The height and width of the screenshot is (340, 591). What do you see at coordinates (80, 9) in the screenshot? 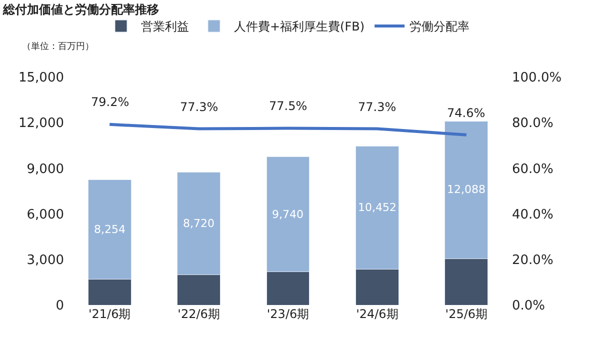
I see `chart-title: 総付加価値と労働分配率推移` at bounding box center [80, 9].